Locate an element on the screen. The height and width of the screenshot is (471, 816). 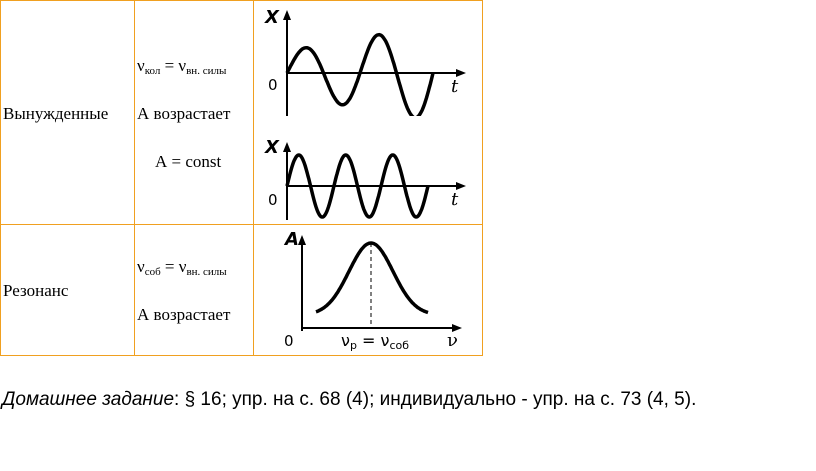
homework-label: Домашнее задание is located at coordinates (88, 399).